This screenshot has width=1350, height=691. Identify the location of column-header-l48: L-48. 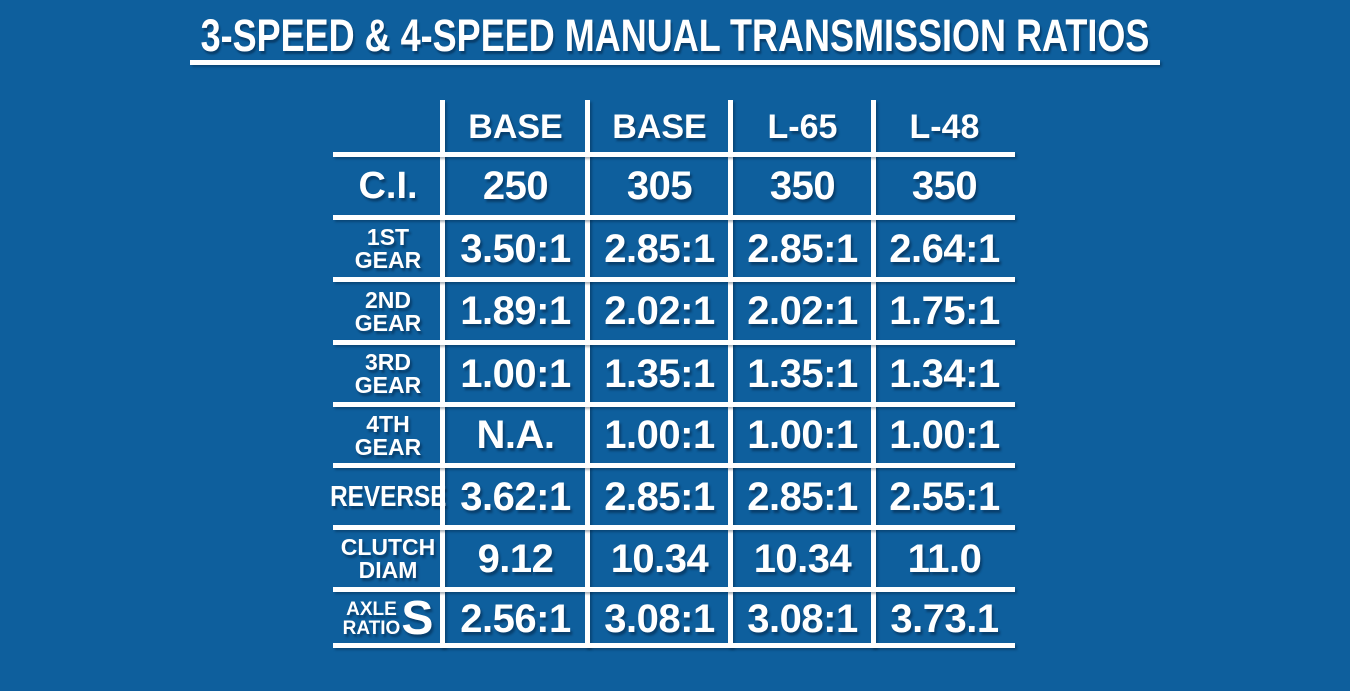
(944, 127).